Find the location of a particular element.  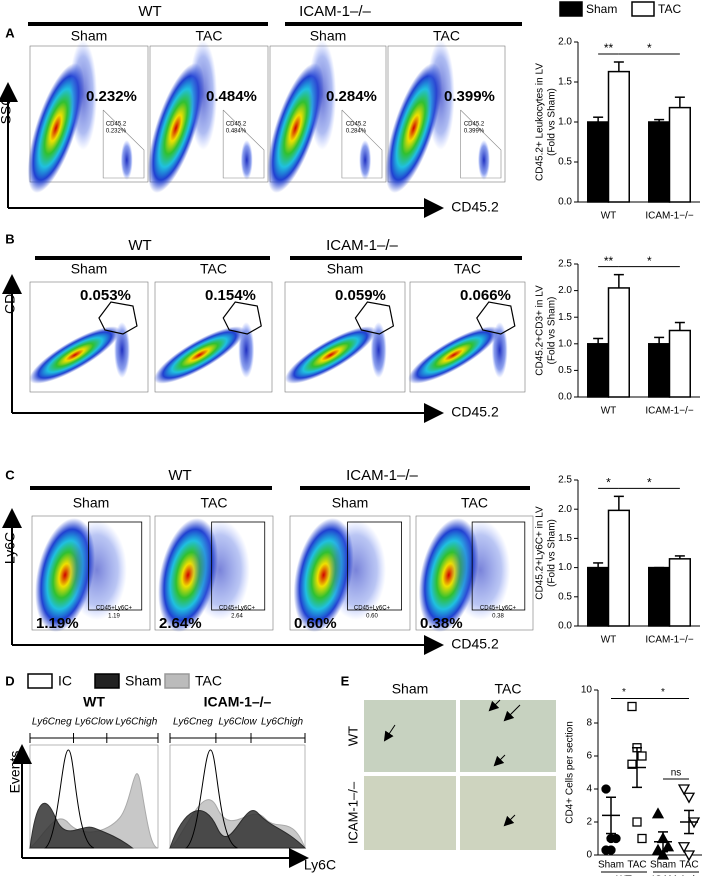

x-axis-label: Ly6C is located at coordinates (320, 865).